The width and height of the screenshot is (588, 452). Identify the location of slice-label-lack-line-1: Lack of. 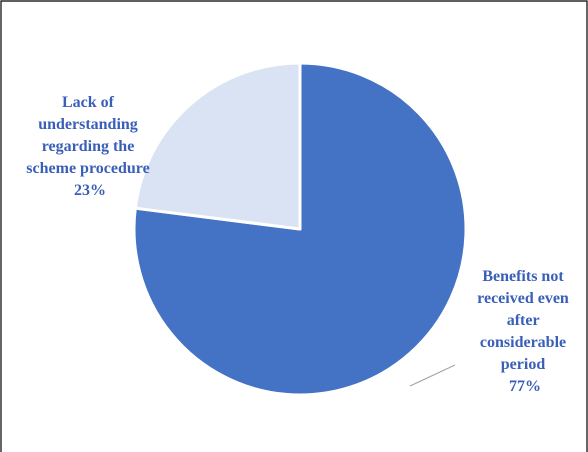
(88, 102).